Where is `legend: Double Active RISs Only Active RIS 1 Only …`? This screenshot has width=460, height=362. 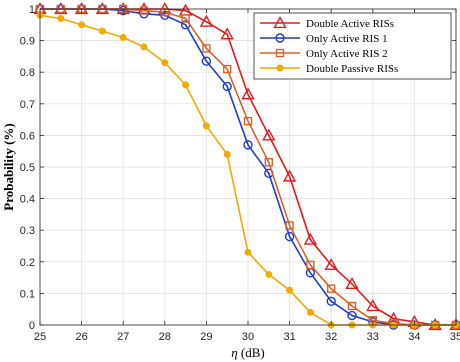
legend: Double Active RISs Only Active RIS 1 Only … is located at coordinates (352, 46).